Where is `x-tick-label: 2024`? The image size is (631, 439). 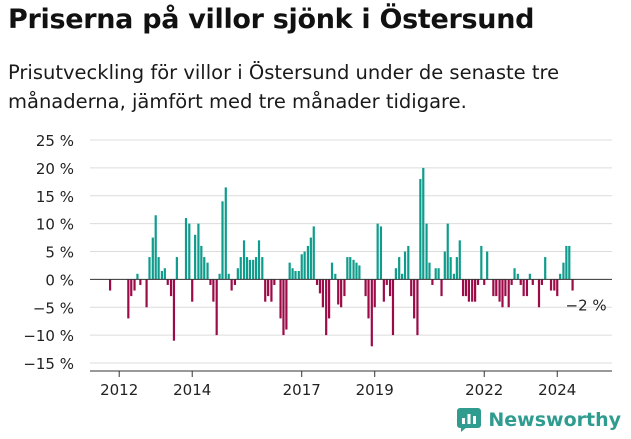
x-tick-label: 2024 is located at coordinates (557, 390).